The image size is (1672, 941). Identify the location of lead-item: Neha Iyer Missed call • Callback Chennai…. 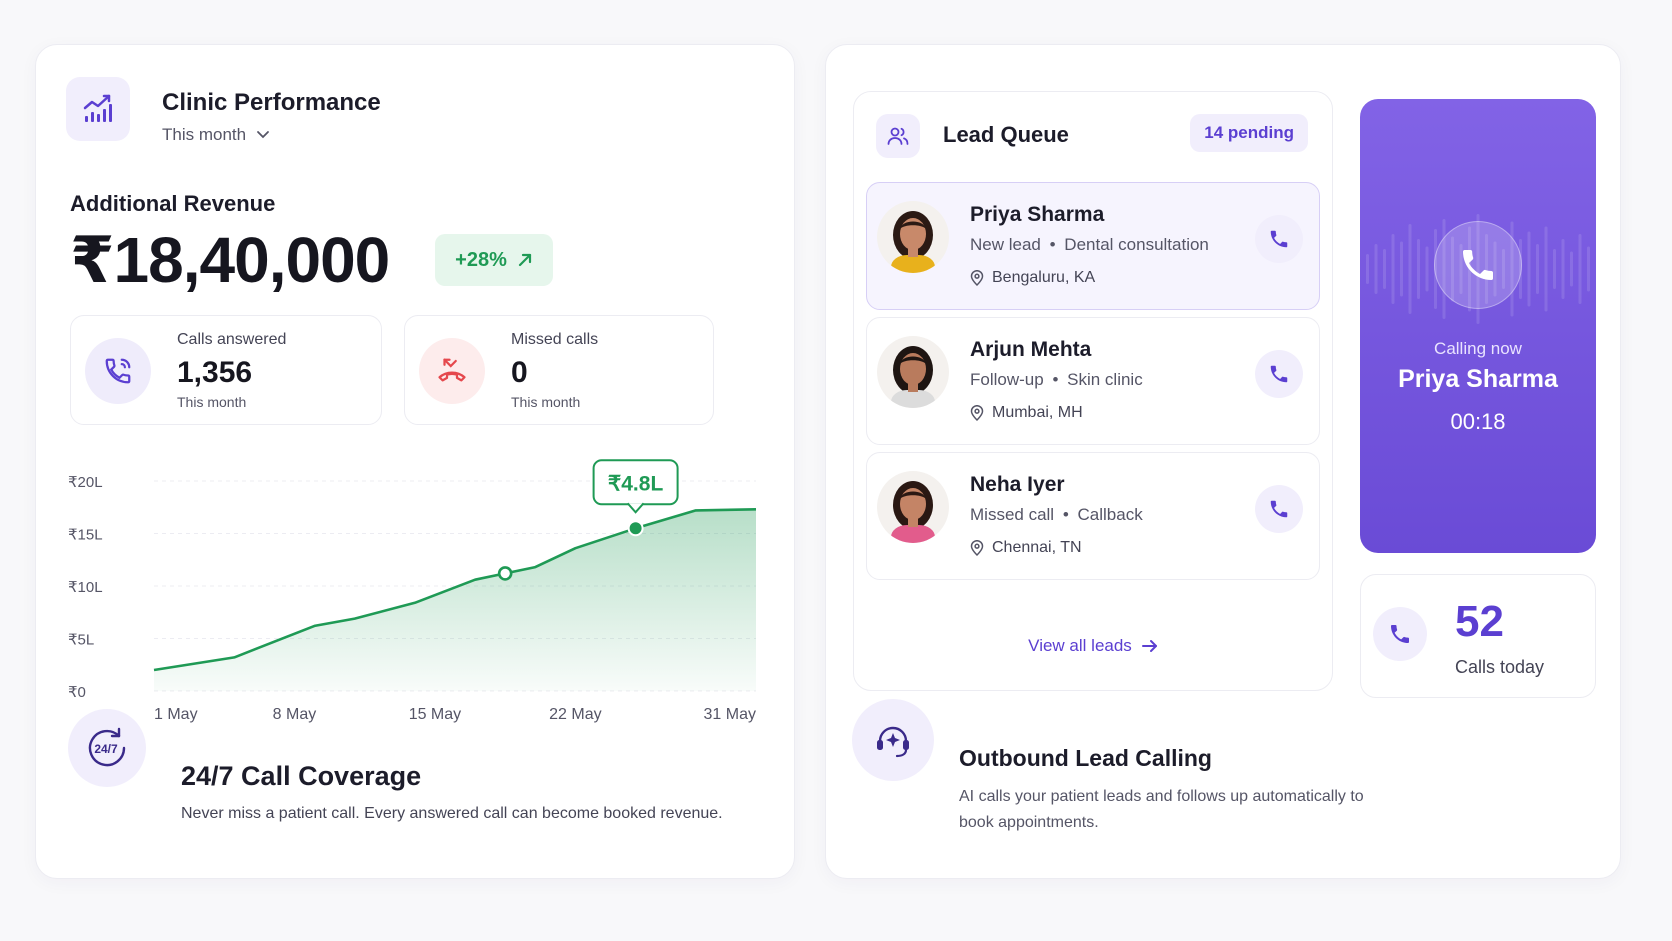
(1093, 516).